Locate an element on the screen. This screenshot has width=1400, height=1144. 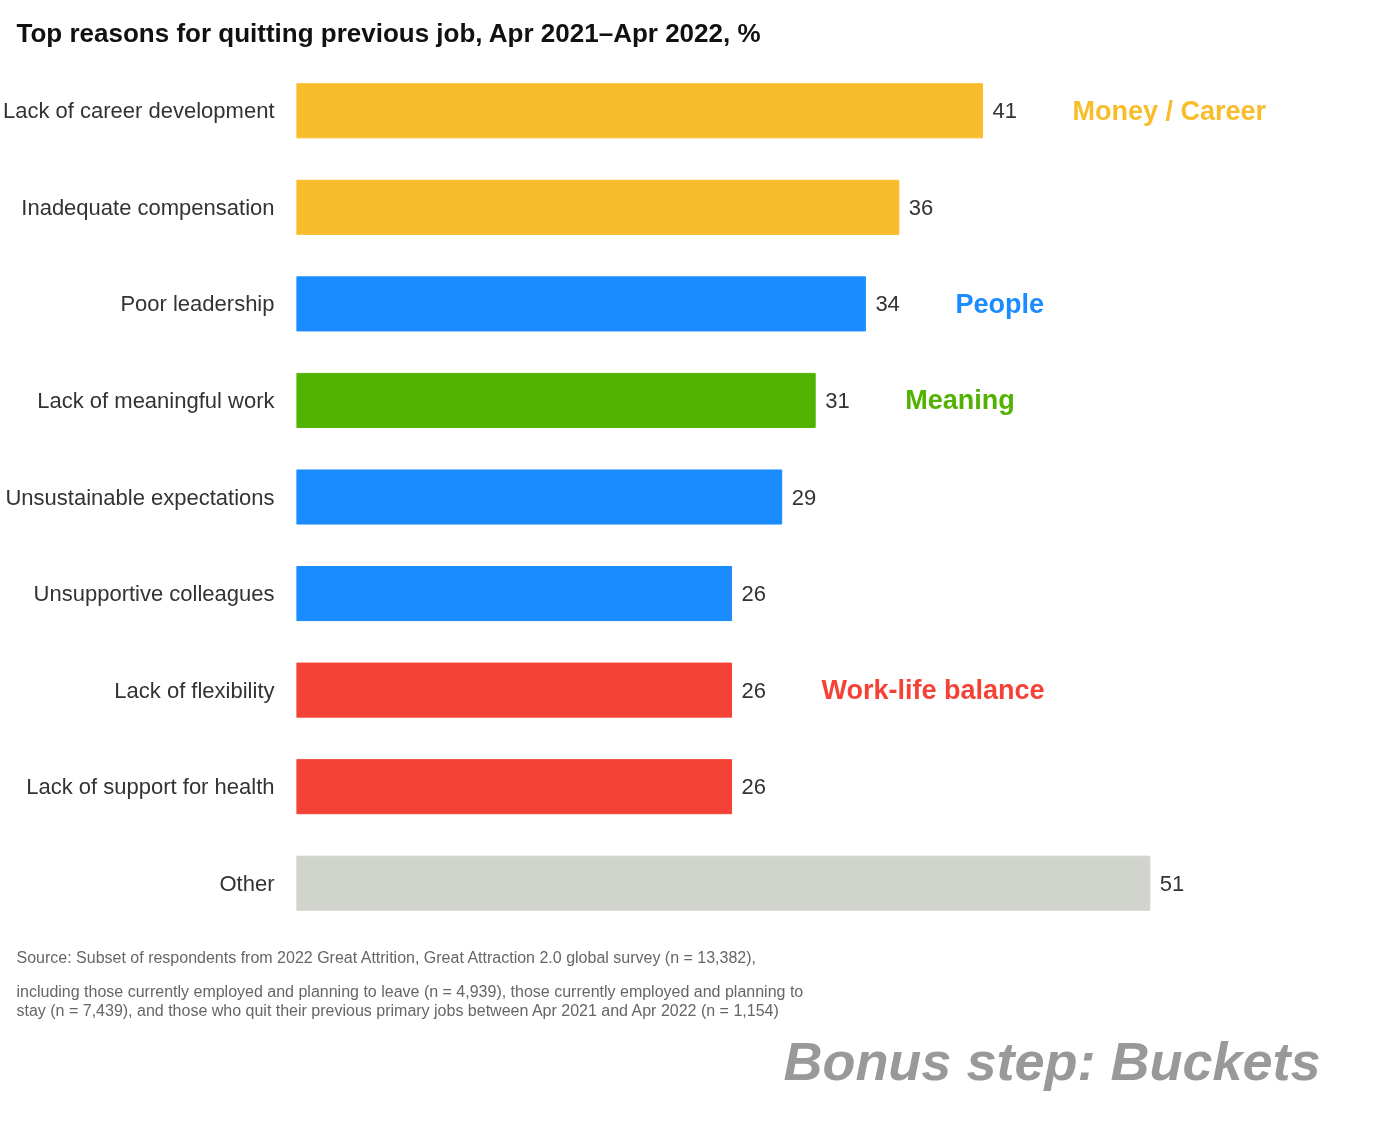
y-tick-label: Other is located at coordinates (247, 883).